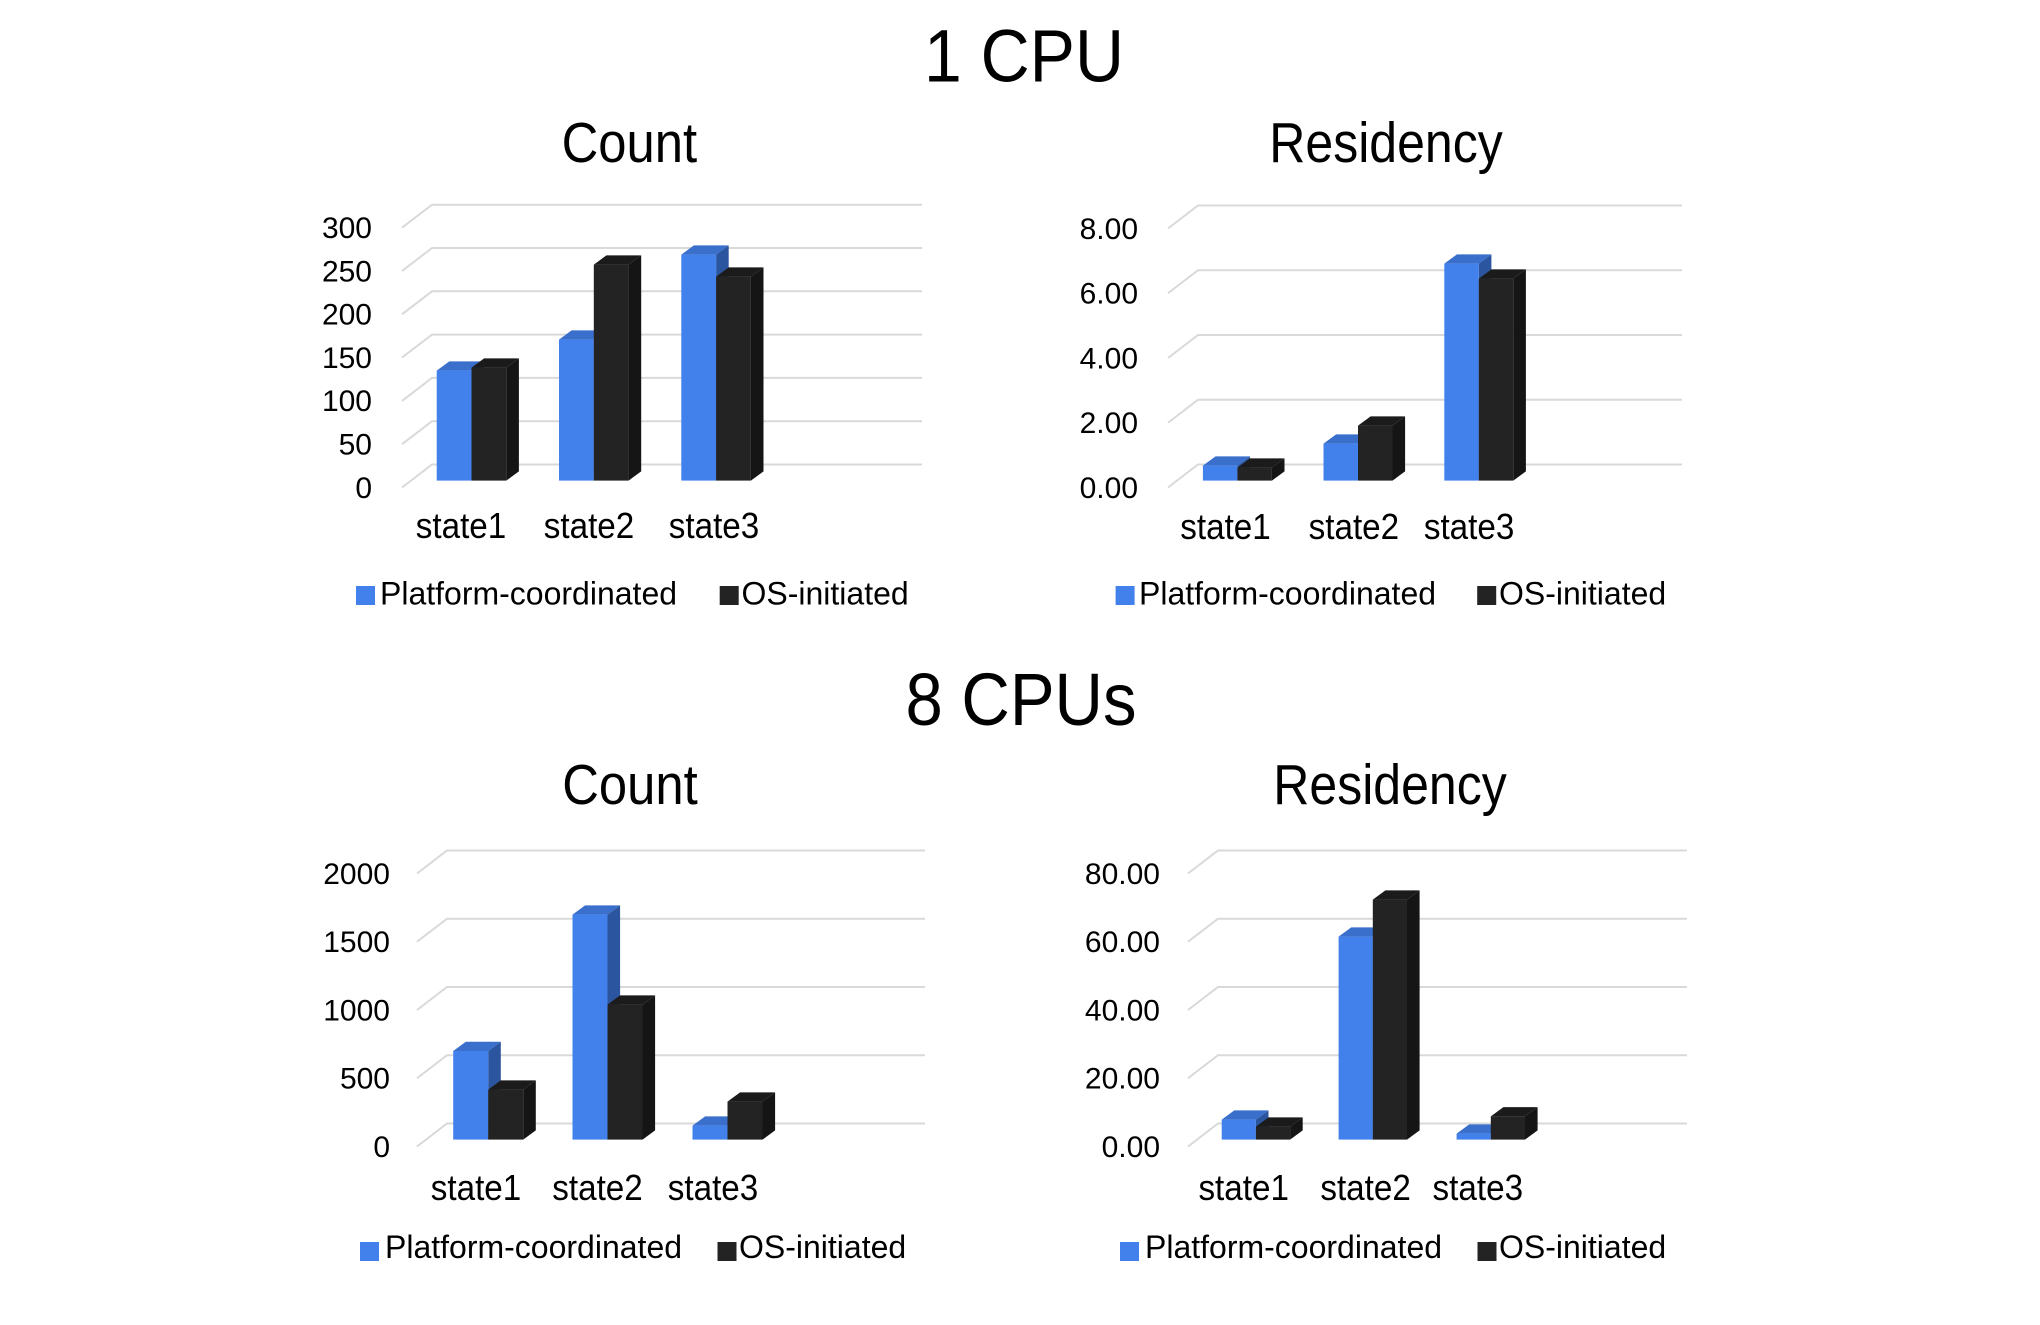  I want to click on svg-text: 6.00, so click(1109, 294).